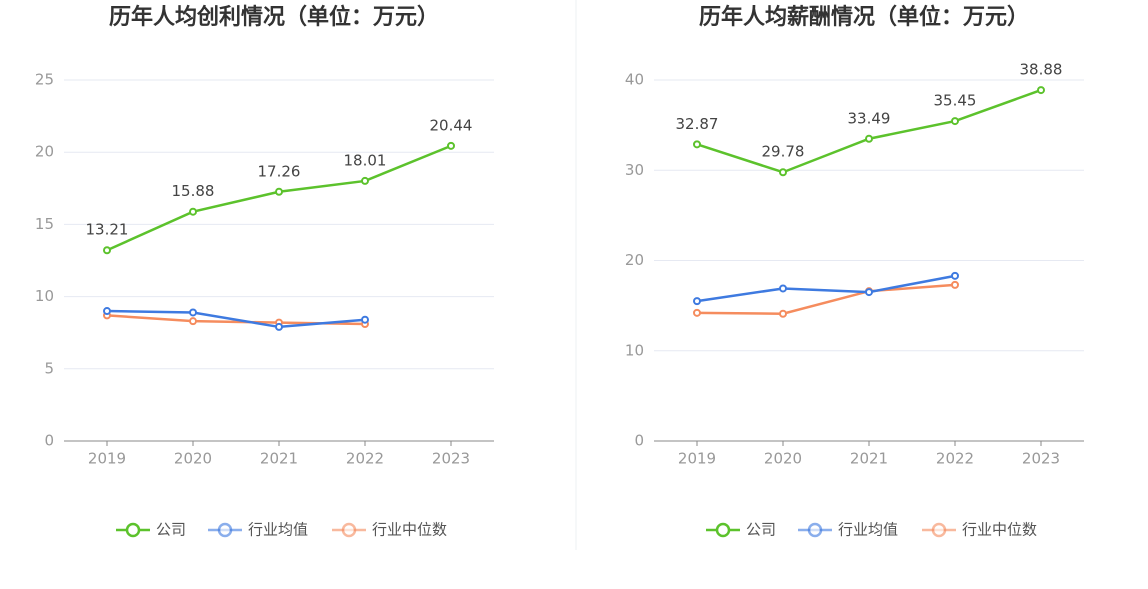 This screenshot has height=589, width=1148. What do you see at coordinates (634, 170) in the screenshot?
I see `y-tick-label: 30` at bounding box center [634, 170].